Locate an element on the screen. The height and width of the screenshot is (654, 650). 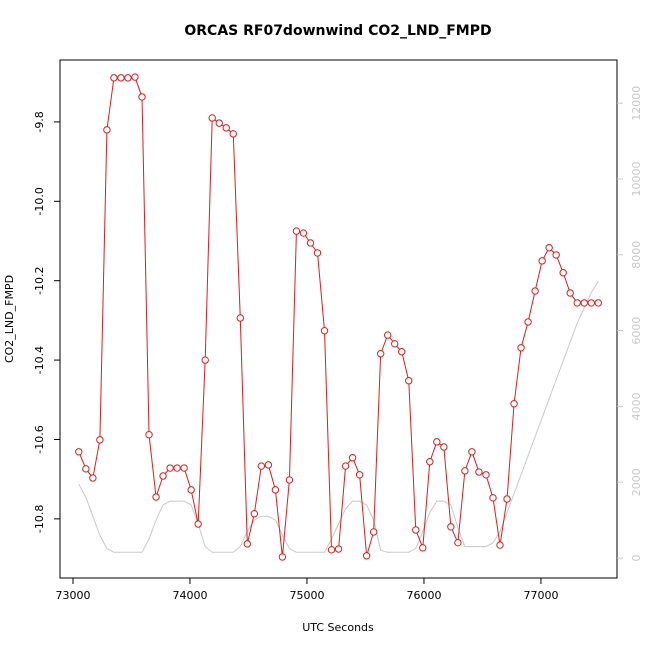
y-tick-label: -9.8 is located at coordinates (39, 121).